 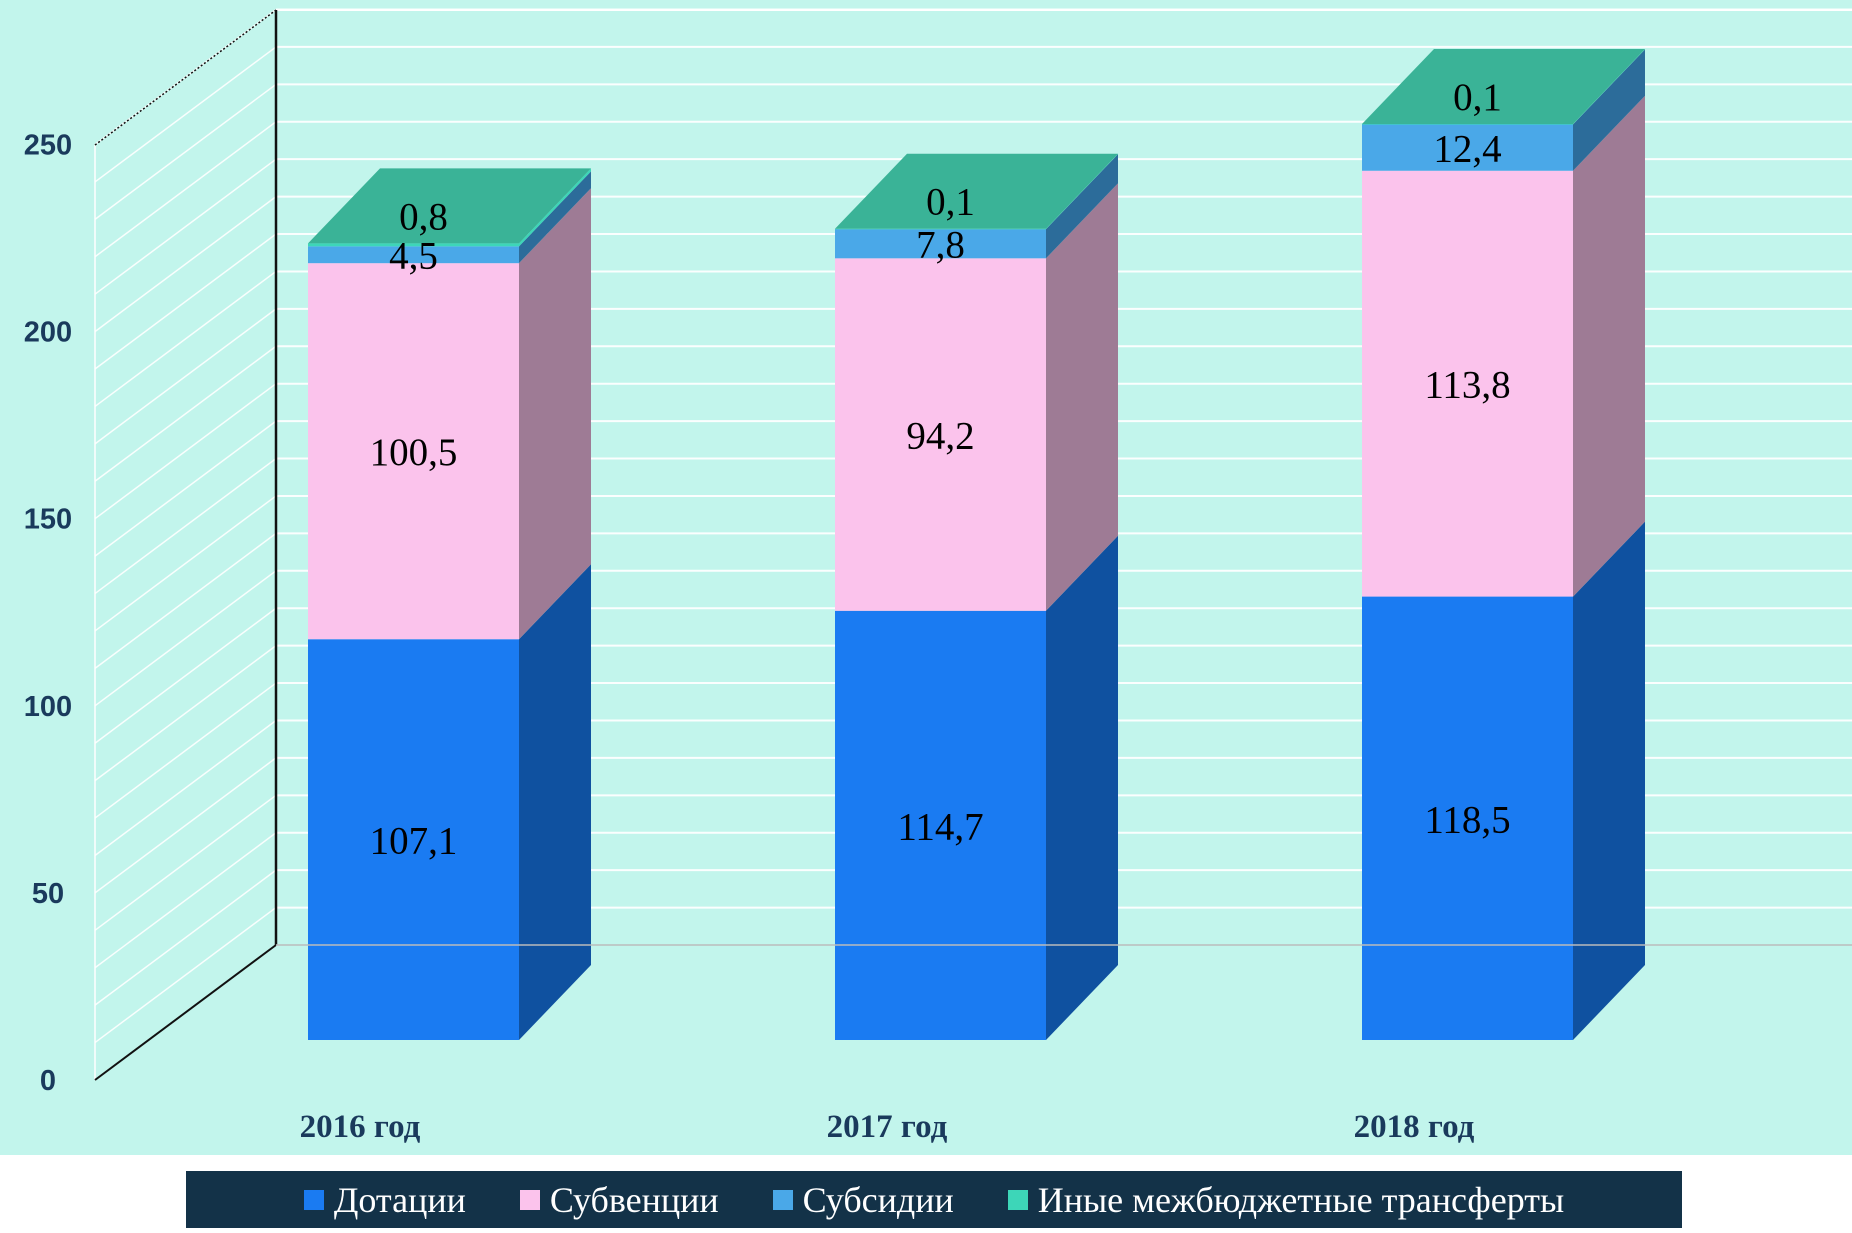 I want to click on x-category-label: 2018 год, so click(x=1414, y=1127).